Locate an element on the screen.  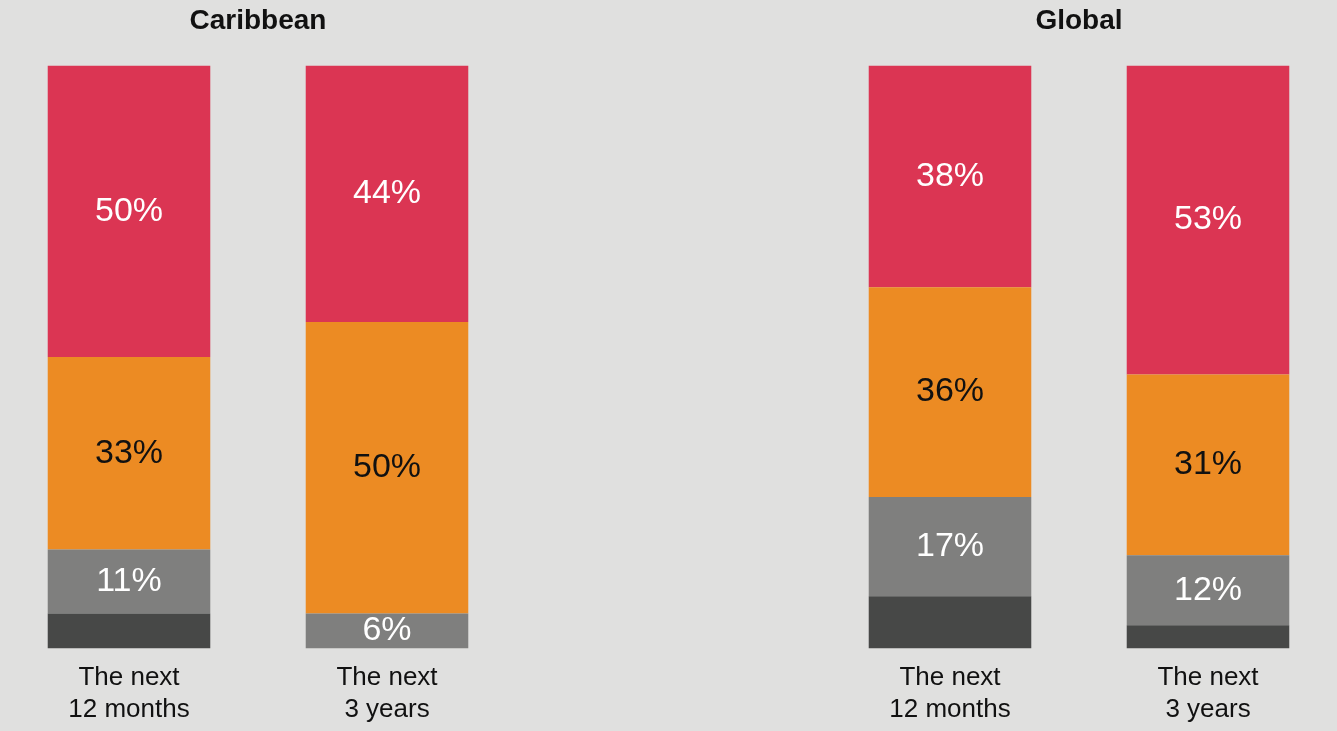
data-label: 17% is located at coordinates (950, 543).